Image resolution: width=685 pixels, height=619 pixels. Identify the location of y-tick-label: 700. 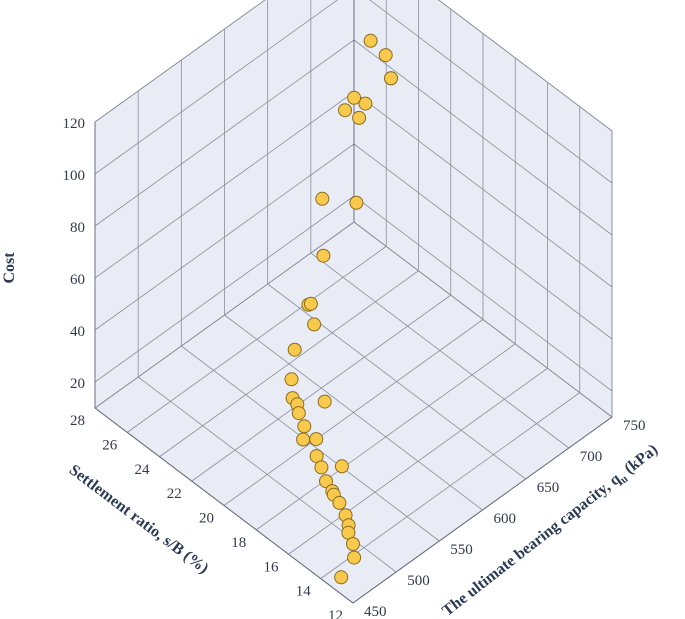
(591, 457).